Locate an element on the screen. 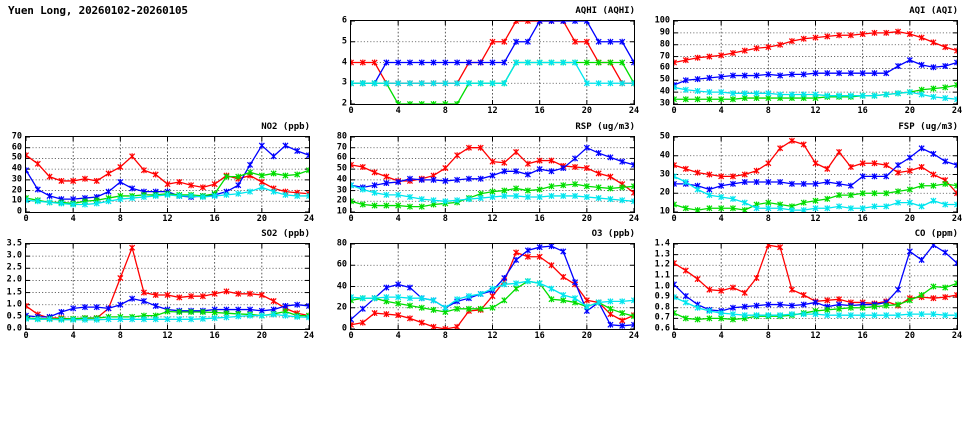  y-tick-label-no2: 20 is located at coordinates (16, 190).